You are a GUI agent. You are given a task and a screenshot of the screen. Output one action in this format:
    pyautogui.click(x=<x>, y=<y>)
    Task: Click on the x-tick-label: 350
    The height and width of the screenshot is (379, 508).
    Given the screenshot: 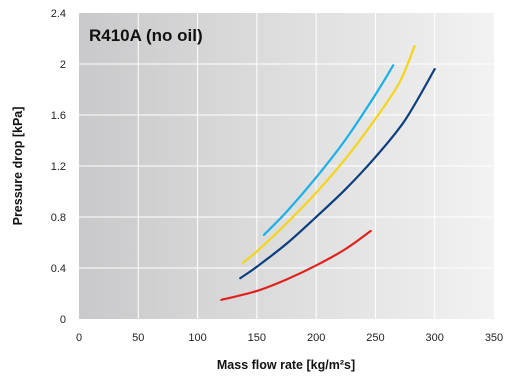 What is the action you would take?
    pyautogui.click(x=494, y=338)
    